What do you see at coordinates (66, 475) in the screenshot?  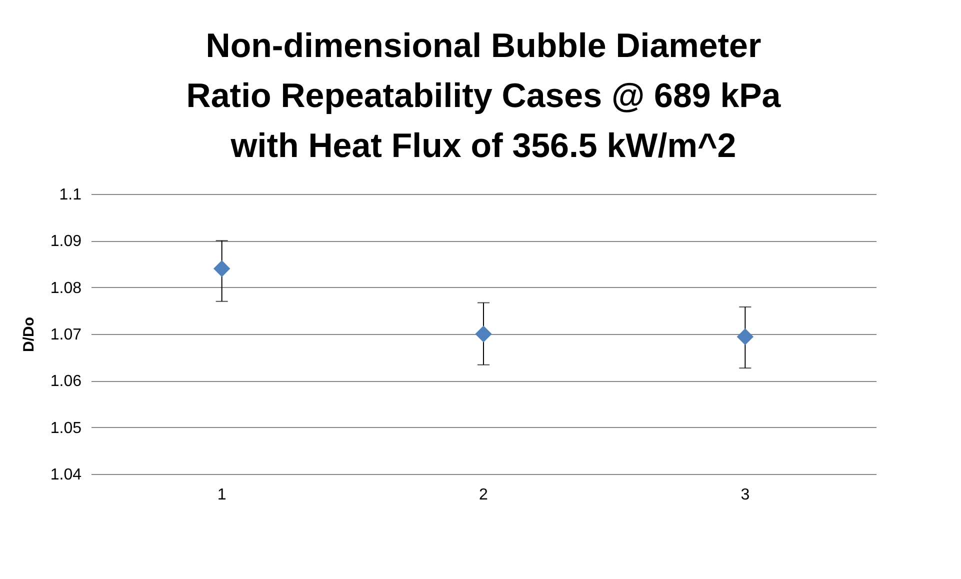 I see `y-tick-label: 1.04` at bounding box center [66, 475].